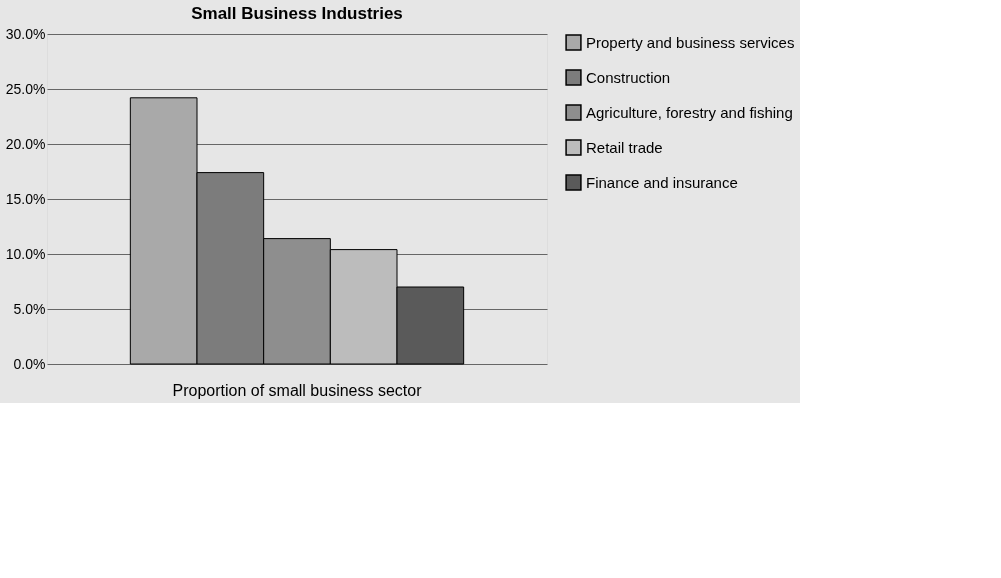 This screenshot has height=578, width=1001. Describe the element at coordinates (662, 182) in the screenshot. I see `legend-label: Finance and insurance` at that location.